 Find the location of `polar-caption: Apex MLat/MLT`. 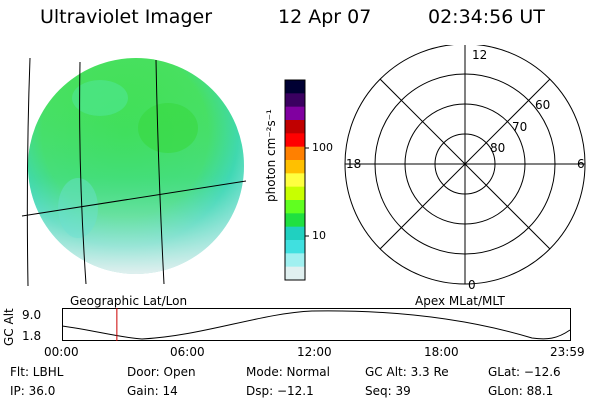

polar-caption: Apex MLat/MLT is located at coordinates (460, 301).